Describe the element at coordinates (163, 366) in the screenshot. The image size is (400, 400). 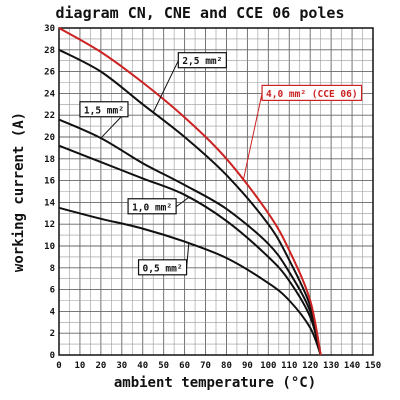
I see `x-tick-label: 50` at that location.